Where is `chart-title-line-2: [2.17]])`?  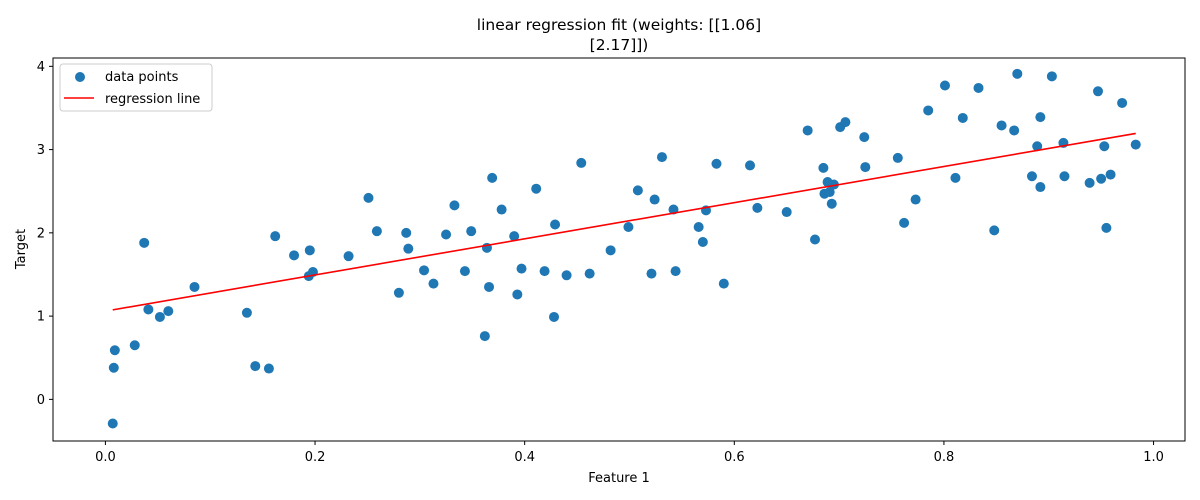
chart-title-line-2: [2.17]]) is located at coordinates (619, 45).